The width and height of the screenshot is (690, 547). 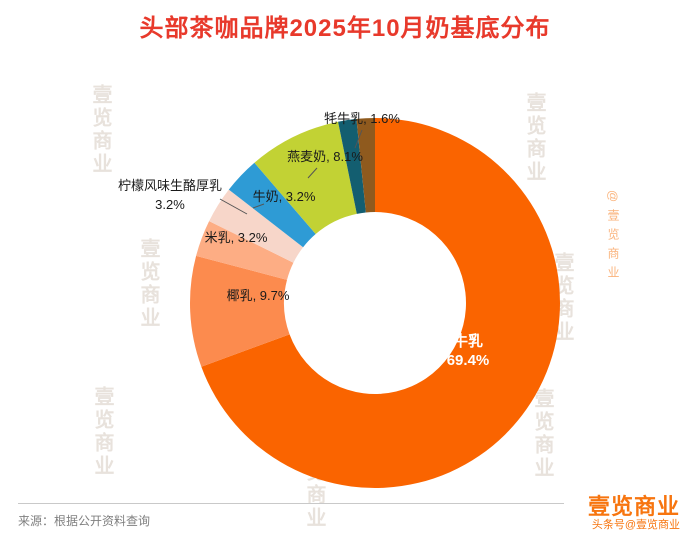 What do you see at coordinates (245, 250) in the screenshot?
I see `pie-slice-米乳` at bounding box center [245, 250].